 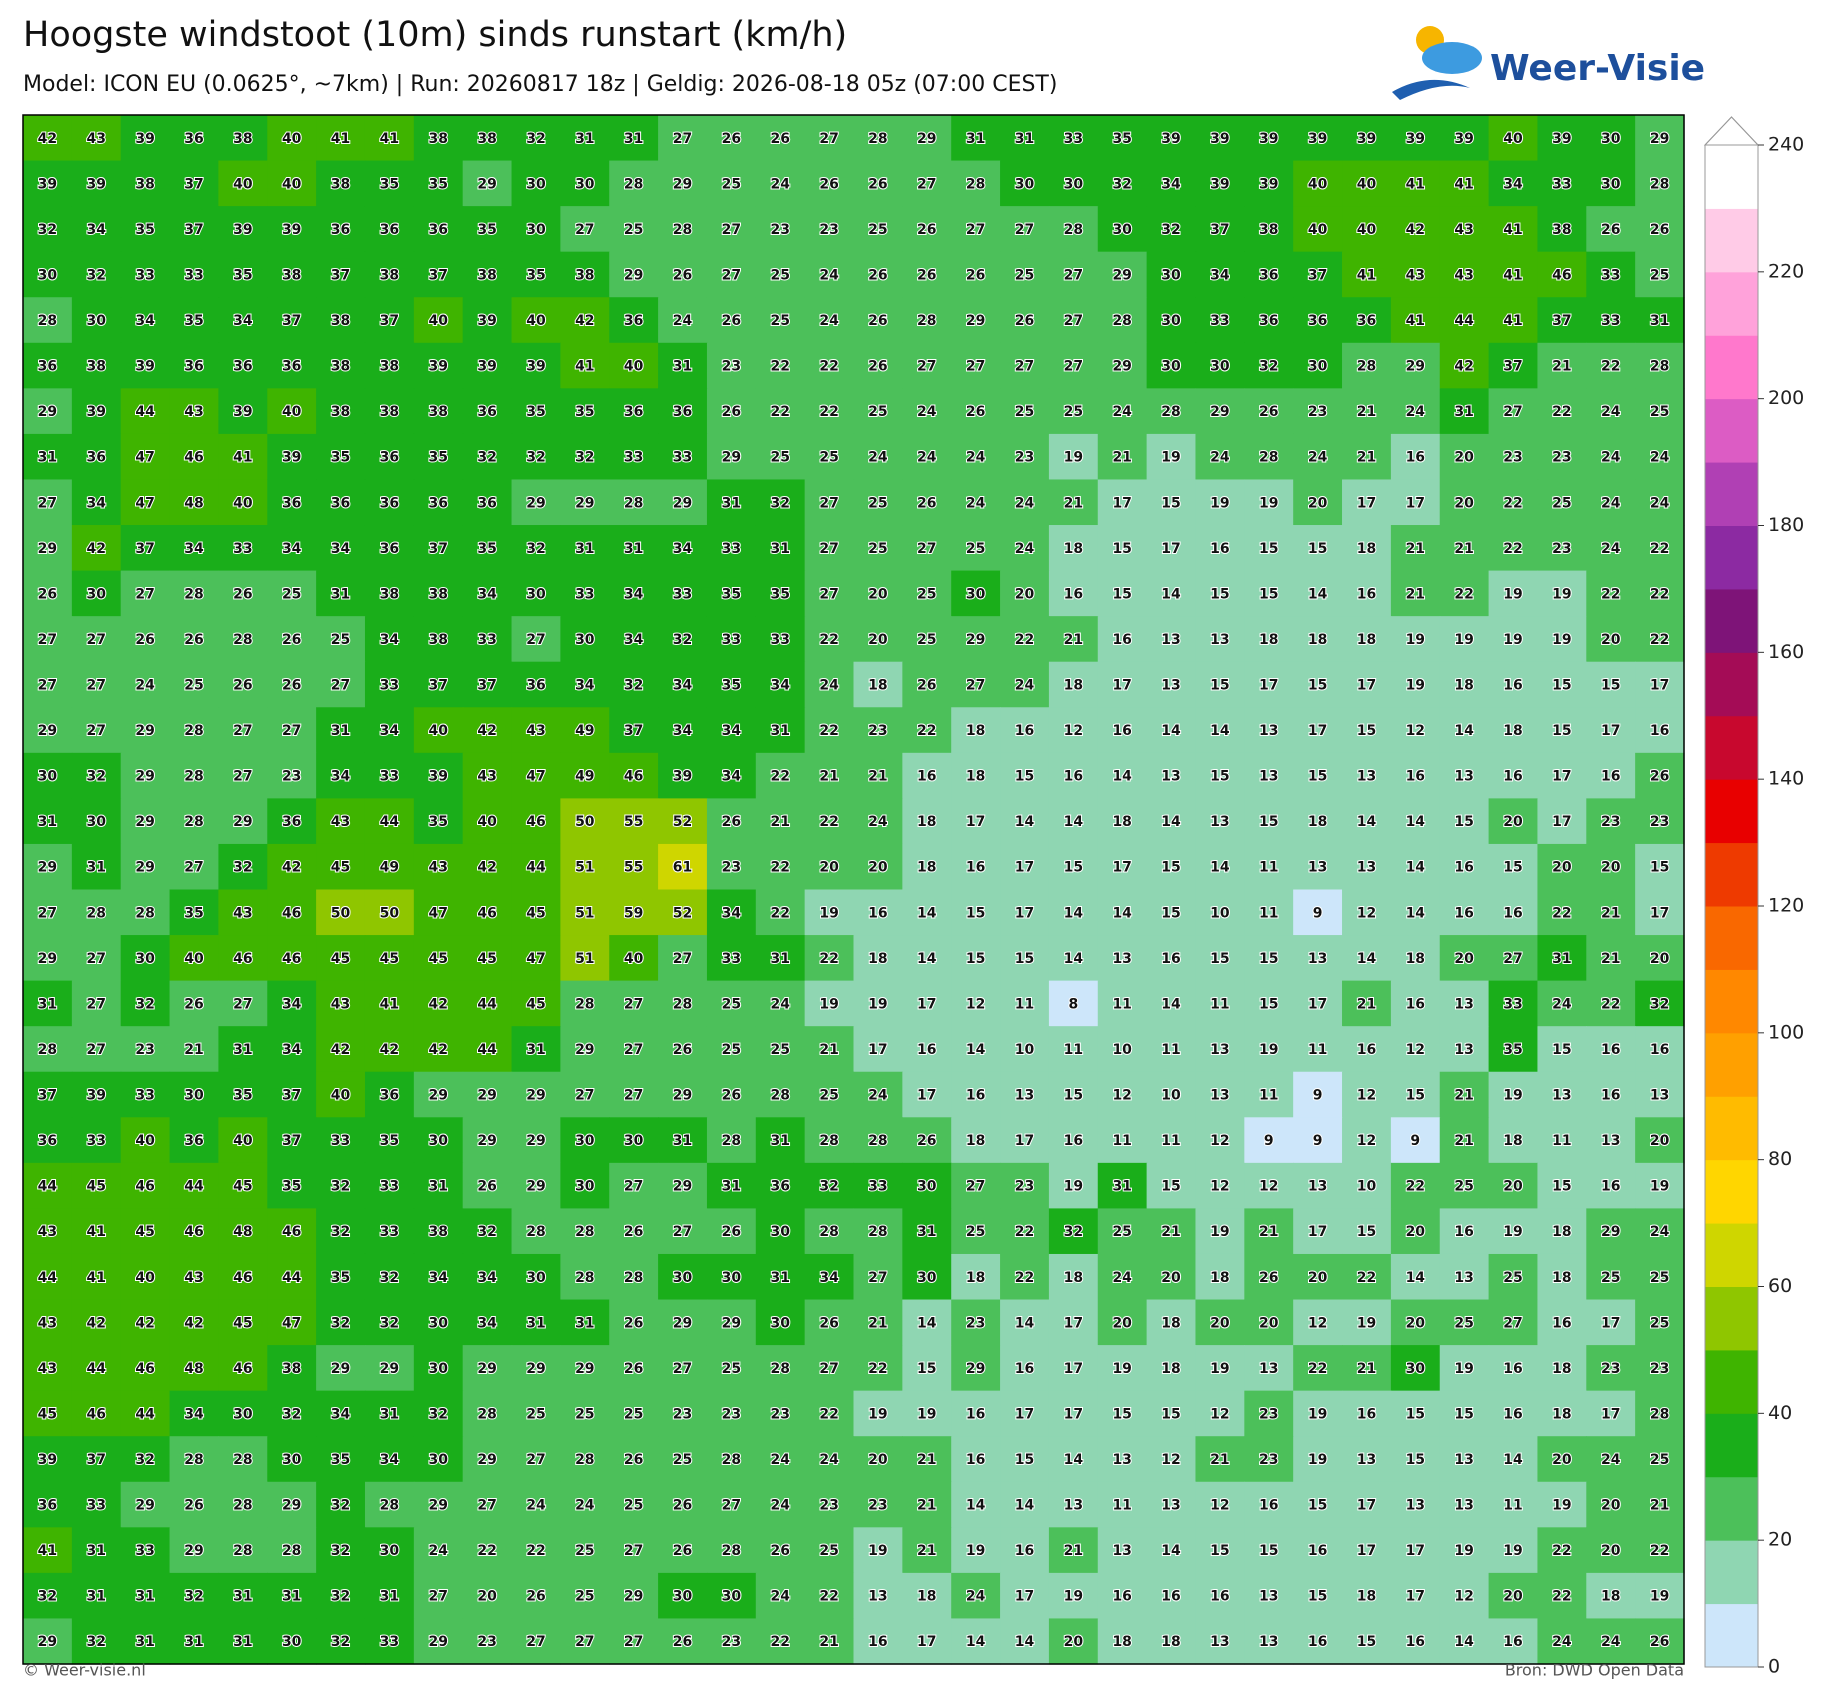 I want to click on wind-value: 14, so click(x=1122, y=913).